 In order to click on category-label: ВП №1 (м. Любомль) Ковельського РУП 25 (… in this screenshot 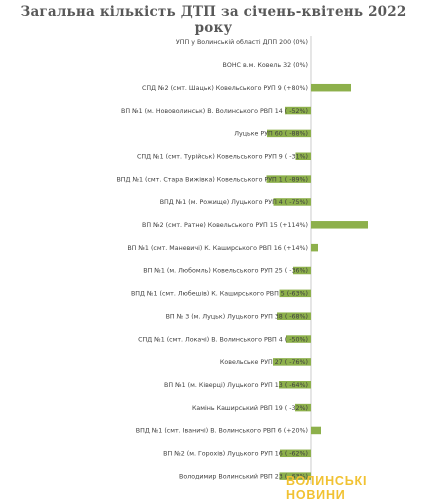, I will do `click(225, 271)`.